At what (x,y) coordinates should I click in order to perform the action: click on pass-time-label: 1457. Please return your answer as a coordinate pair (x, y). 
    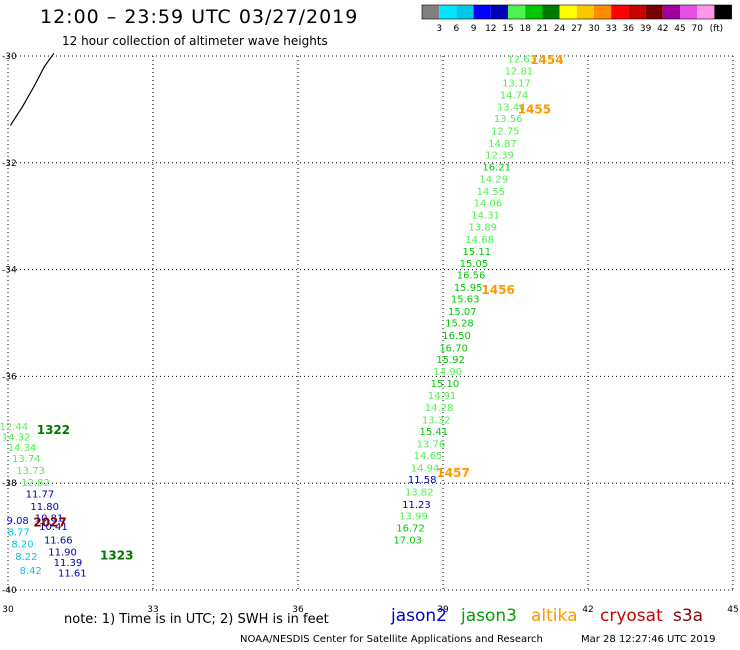
    Looking at the image, I should click on (452, 473).